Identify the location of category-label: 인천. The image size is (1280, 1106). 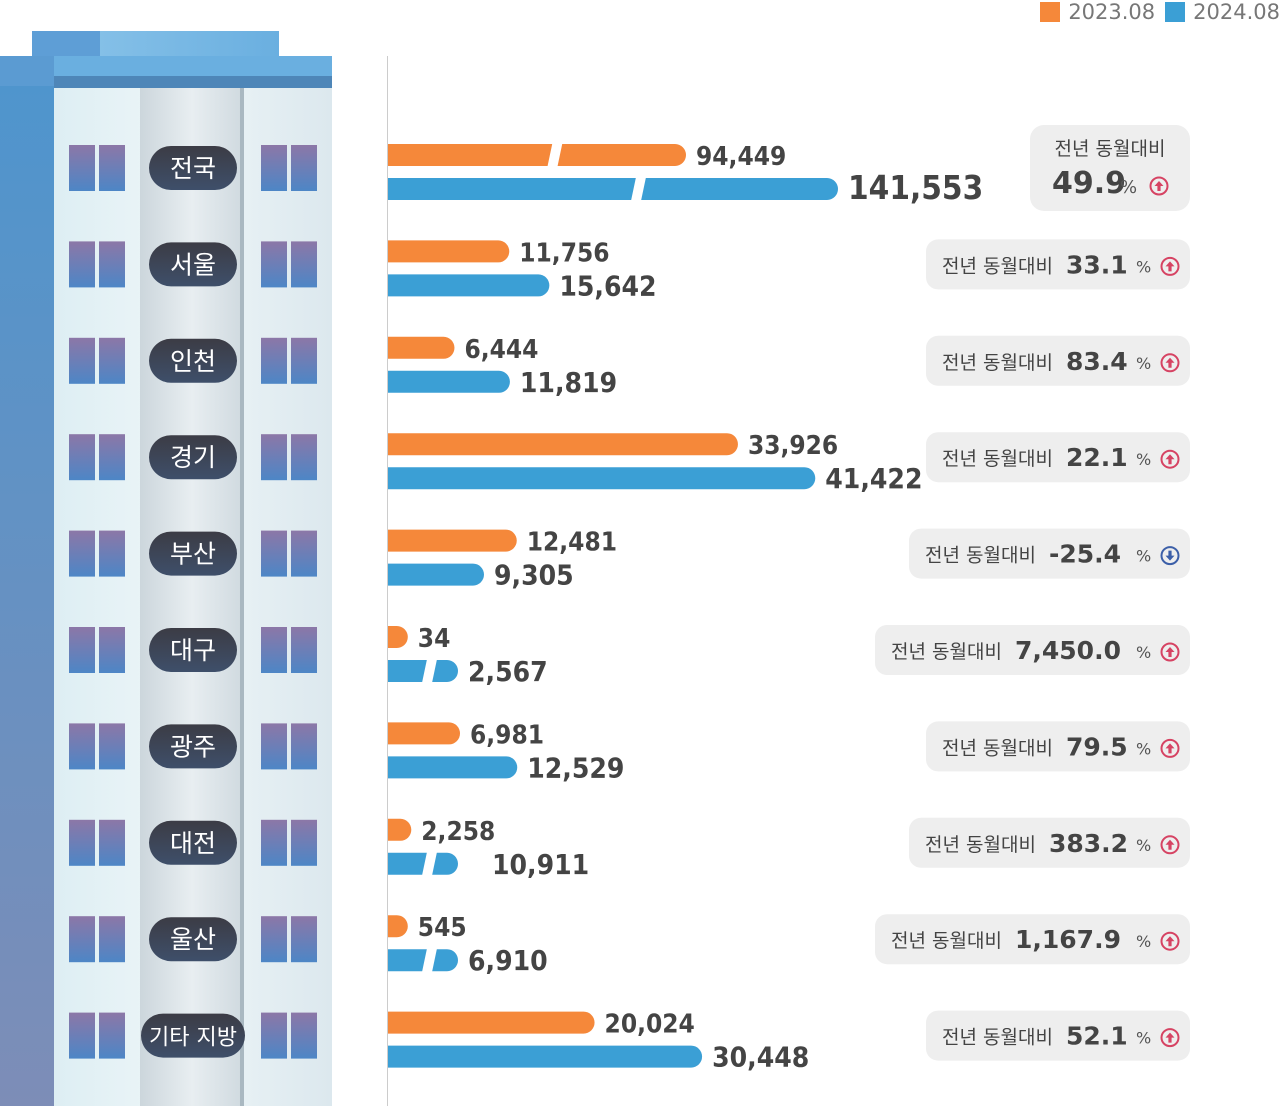
(193, 361).